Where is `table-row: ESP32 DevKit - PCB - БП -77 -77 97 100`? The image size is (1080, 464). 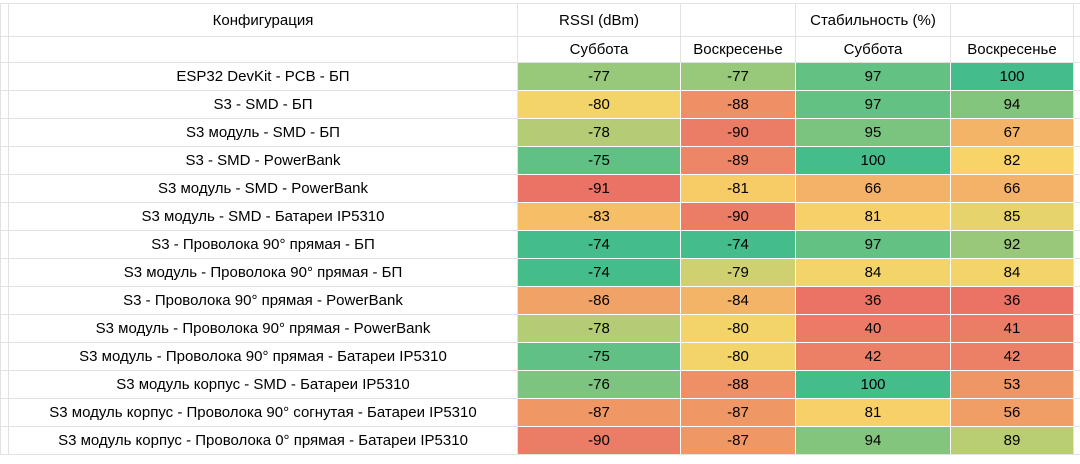 table-row: ESP32 DevKit - PCB - БП -77 -77 97 100 is located at coordinates (540, 76).